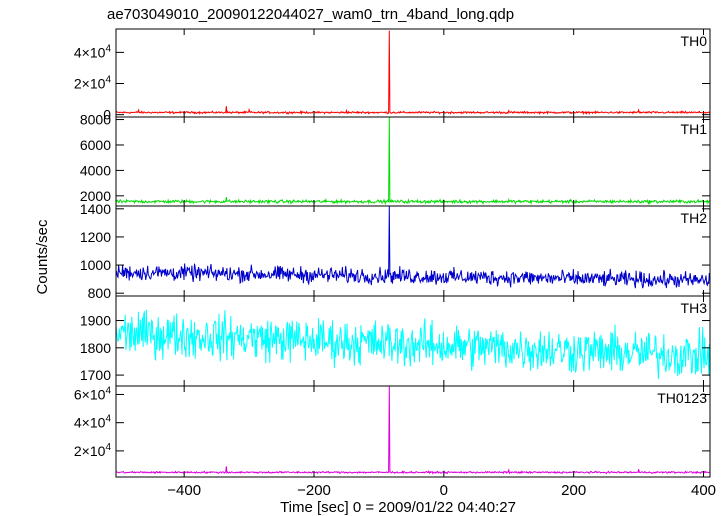 This screenshot has height=516, width=723. Describe the element at coordinates (694, 41) in the screenshot. I see `panel-label: TH0` at that location.